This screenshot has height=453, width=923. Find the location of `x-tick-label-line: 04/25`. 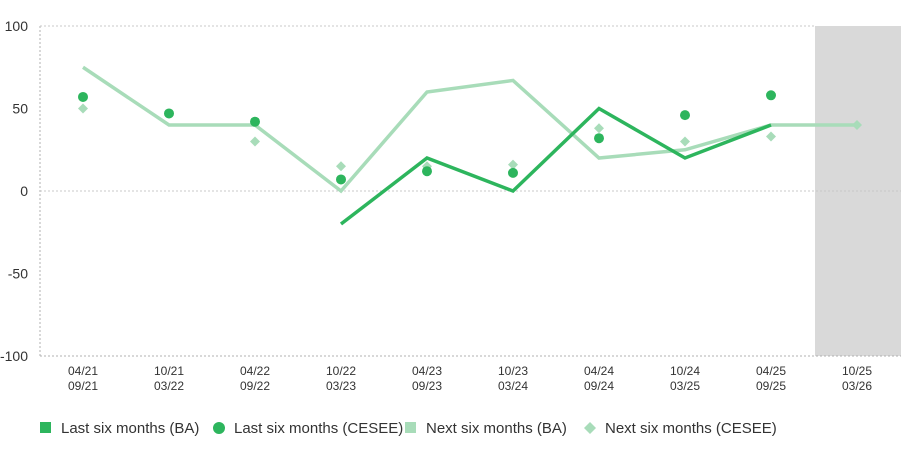

x-tick-label-line: 04/25 is located at coordinates (771, 371).